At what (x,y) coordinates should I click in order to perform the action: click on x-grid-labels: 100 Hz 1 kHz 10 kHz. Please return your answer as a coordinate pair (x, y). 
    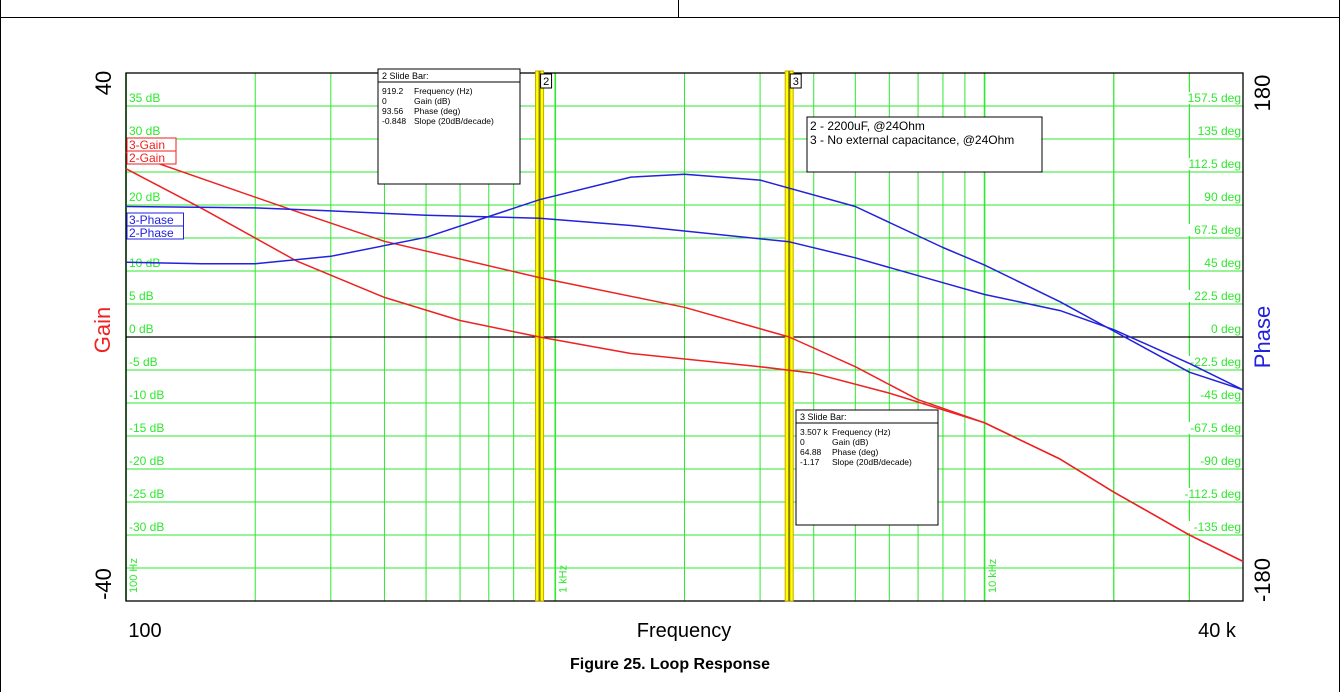
    Looking at the image, I should click on (563, 575).